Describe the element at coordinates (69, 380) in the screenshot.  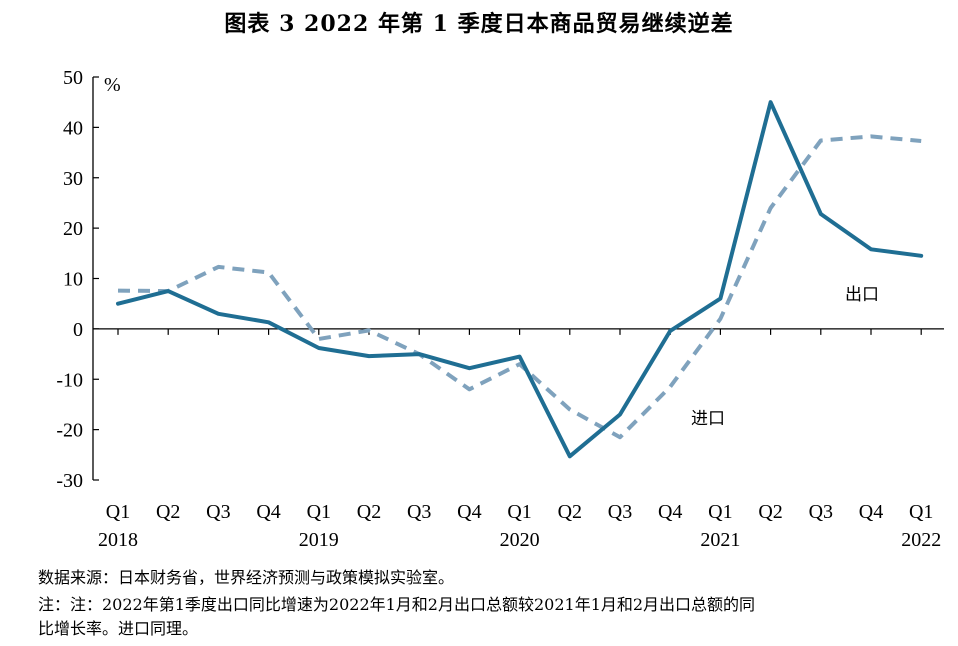
I see `y-tick-label: -10` at that location.